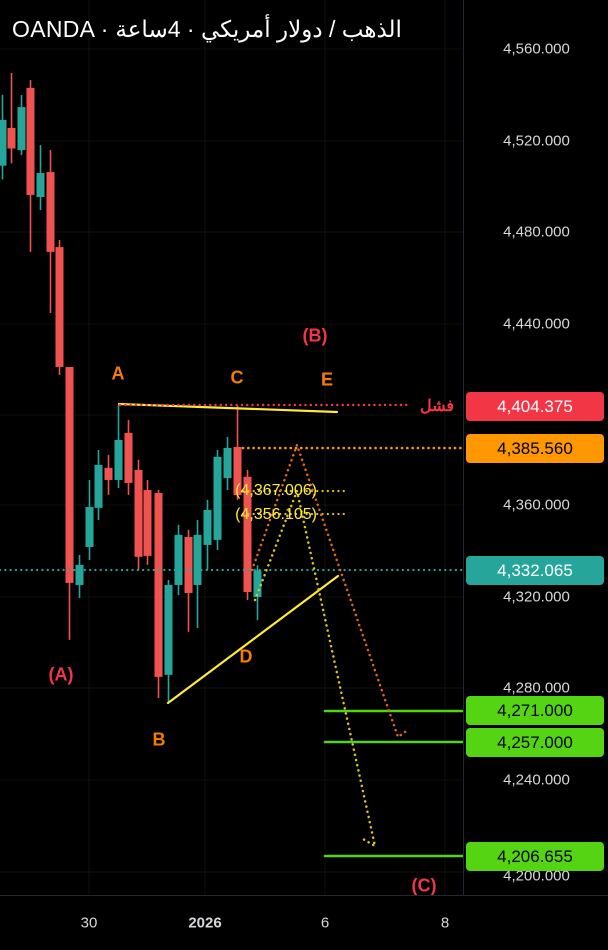  I want to click on price-axis-label: 4,440.000, so click(536, 324).